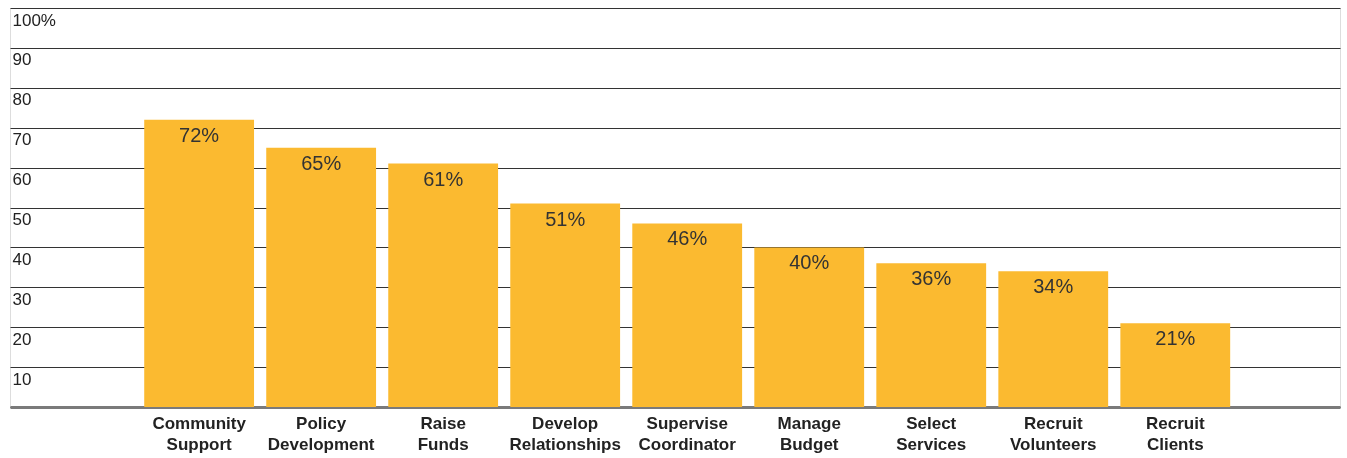 This screenshot has height=458, width=1347. I want to click on x-tick-label: Manage Budget, so click(809, 433).